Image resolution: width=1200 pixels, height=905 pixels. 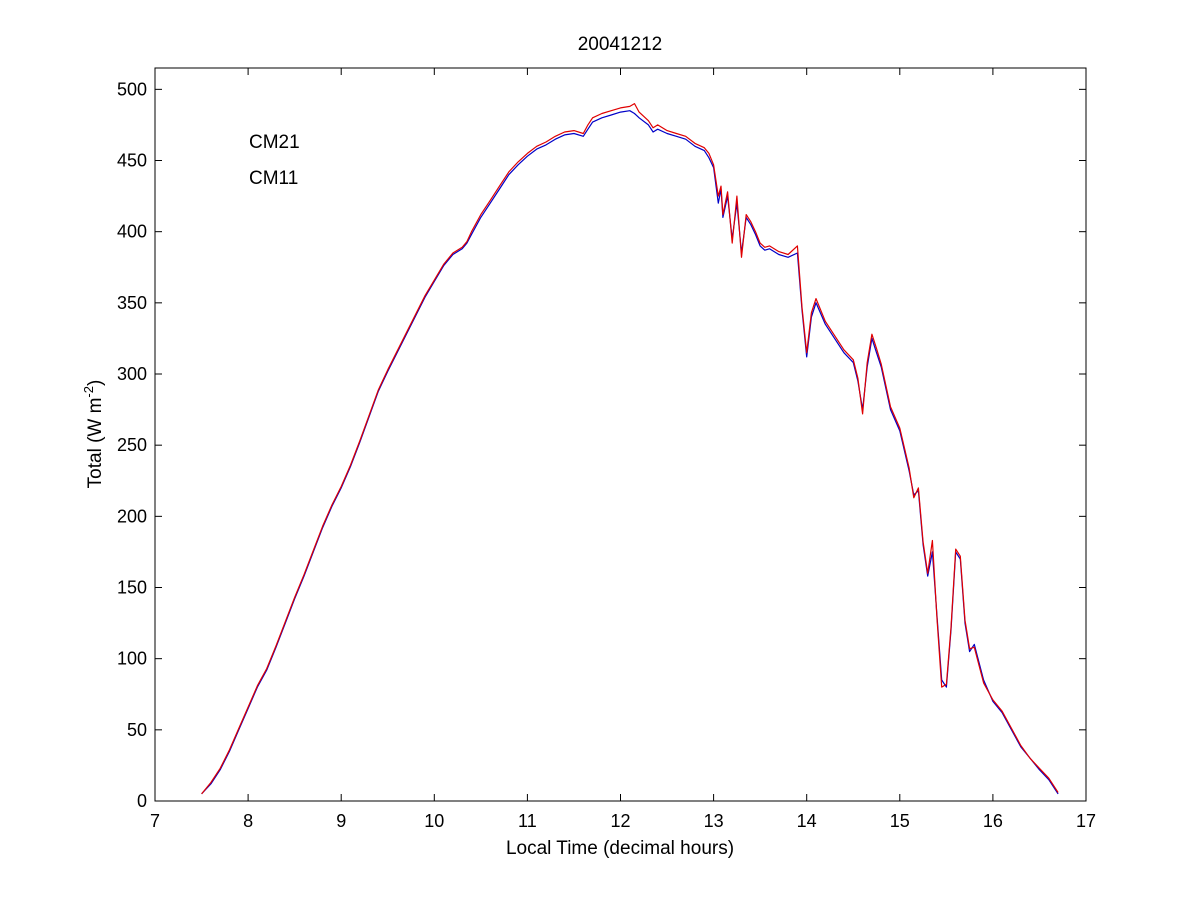 What do you see at coordinates (620, 848) in the screenshot?
I see `x-axis-label: Local Time (decimal hours)` at bounding box center [620, 848].